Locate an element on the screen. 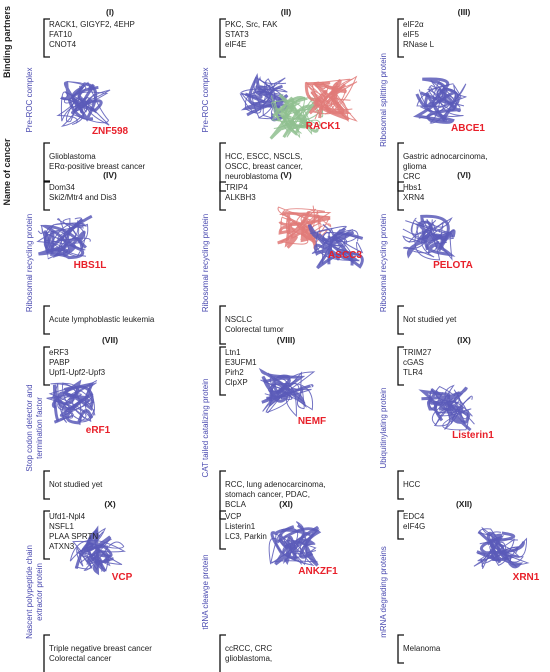 This screenshot has height=672, width=550. protein-name: ZNF598 is located at coordinates (110, 131).